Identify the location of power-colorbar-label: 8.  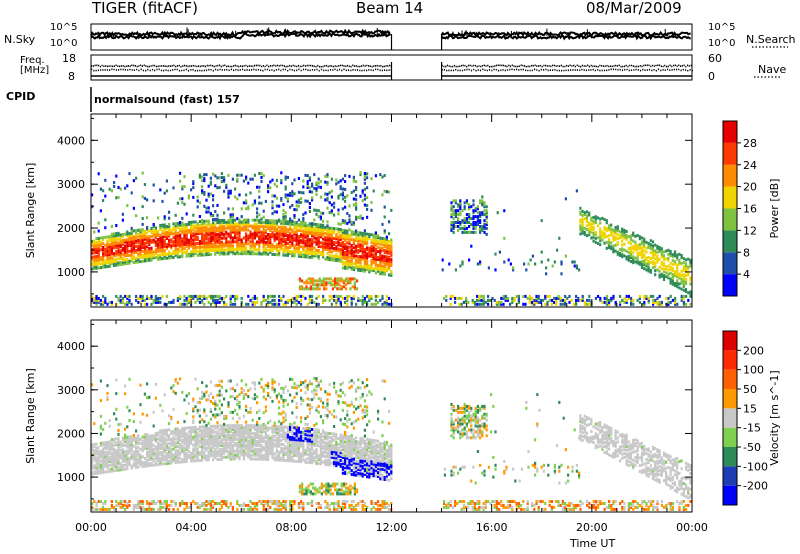
(746, 252).